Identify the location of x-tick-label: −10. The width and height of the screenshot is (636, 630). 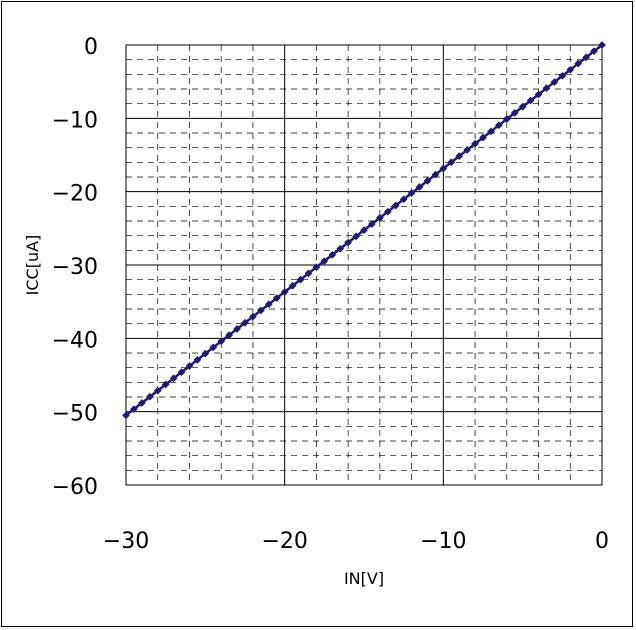
(443, 541).